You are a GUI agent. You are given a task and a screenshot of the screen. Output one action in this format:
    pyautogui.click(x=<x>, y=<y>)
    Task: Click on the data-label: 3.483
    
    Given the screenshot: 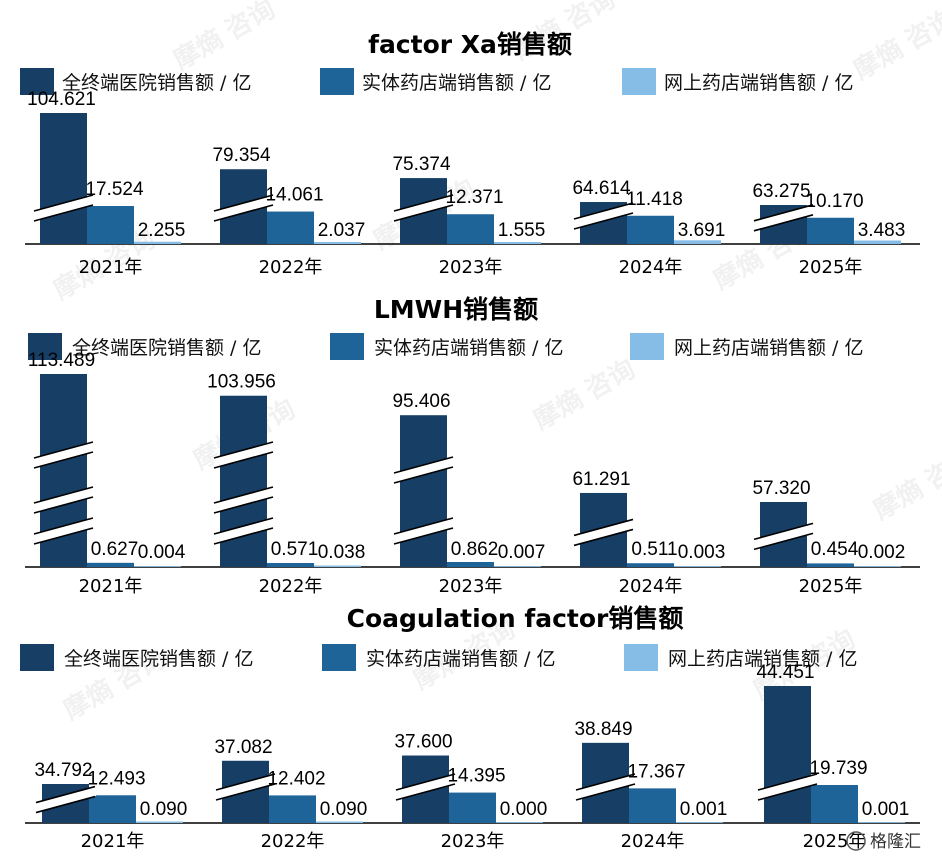 What is the action you would take?
    pyautogui.click(x=882, y=230)
    